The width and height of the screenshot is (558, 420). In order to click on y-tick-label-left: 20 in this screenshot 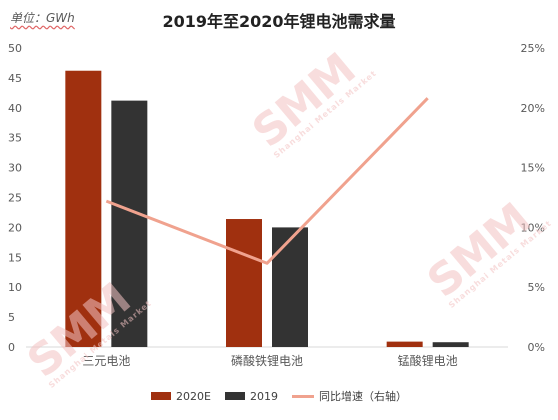, I will do `click(15, 227)`.